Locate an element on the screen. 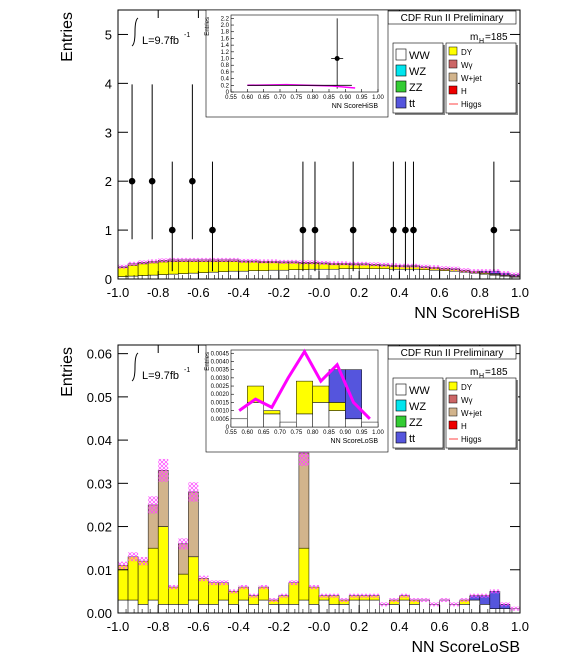  inset-x-tick-label: 0.55 is located at coordinates (231, 433).